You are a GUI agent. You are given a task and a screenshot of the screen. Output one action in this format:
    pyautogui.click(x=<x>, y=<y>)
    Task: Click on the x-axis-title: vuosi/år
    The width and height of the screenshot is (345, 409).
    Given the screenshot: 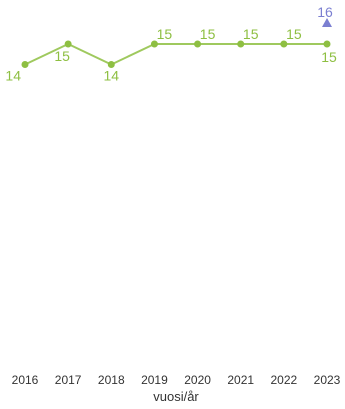 What is the action you would take?
    pyautogui.click(x=176, y=396)
    